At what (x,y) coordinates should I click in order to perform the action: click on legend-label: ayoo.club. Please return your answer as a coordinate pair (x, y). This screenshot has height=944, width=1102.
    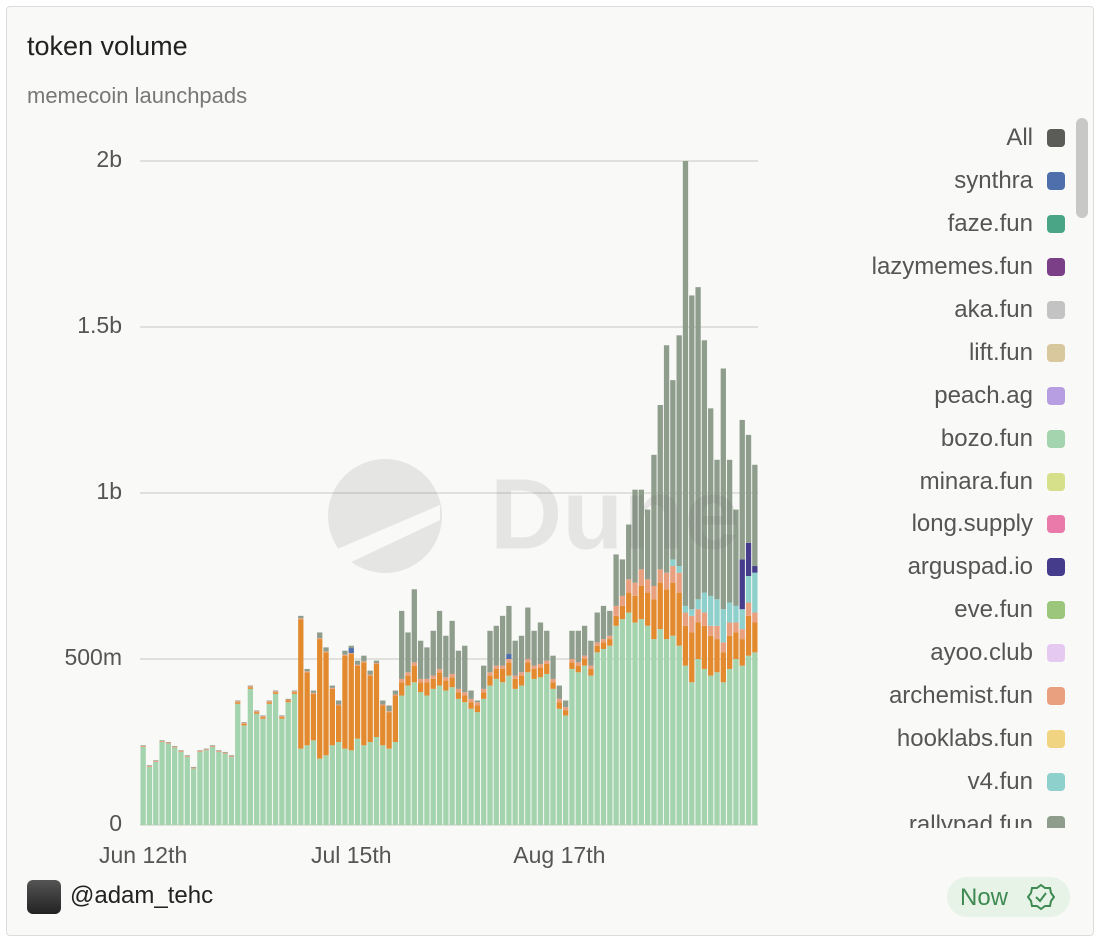
    Looking at the image, I should click on (981, 653).